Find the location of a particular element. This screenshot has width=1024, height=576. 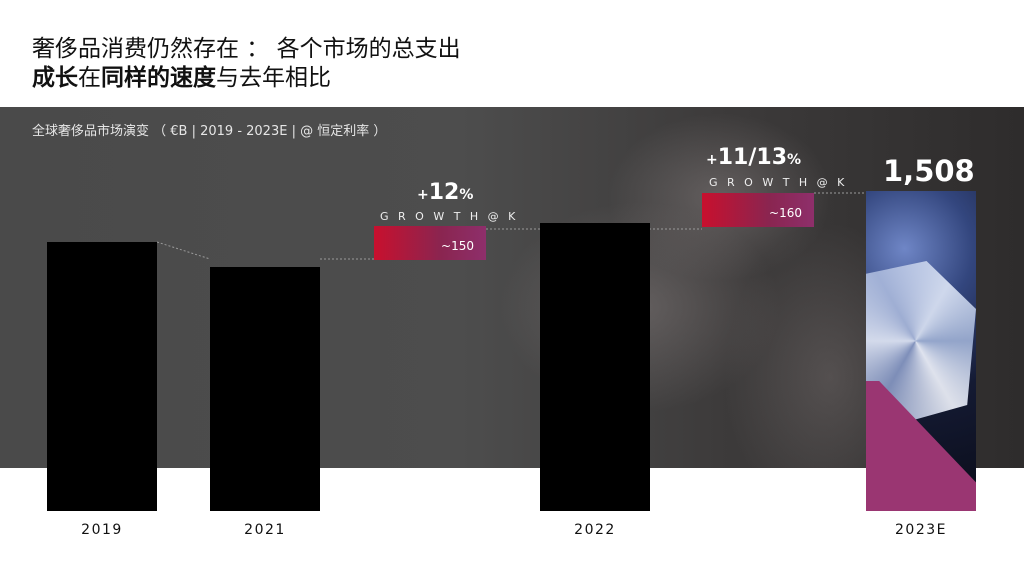

growth-number-1: 12 is located at coordinates (444, 192).